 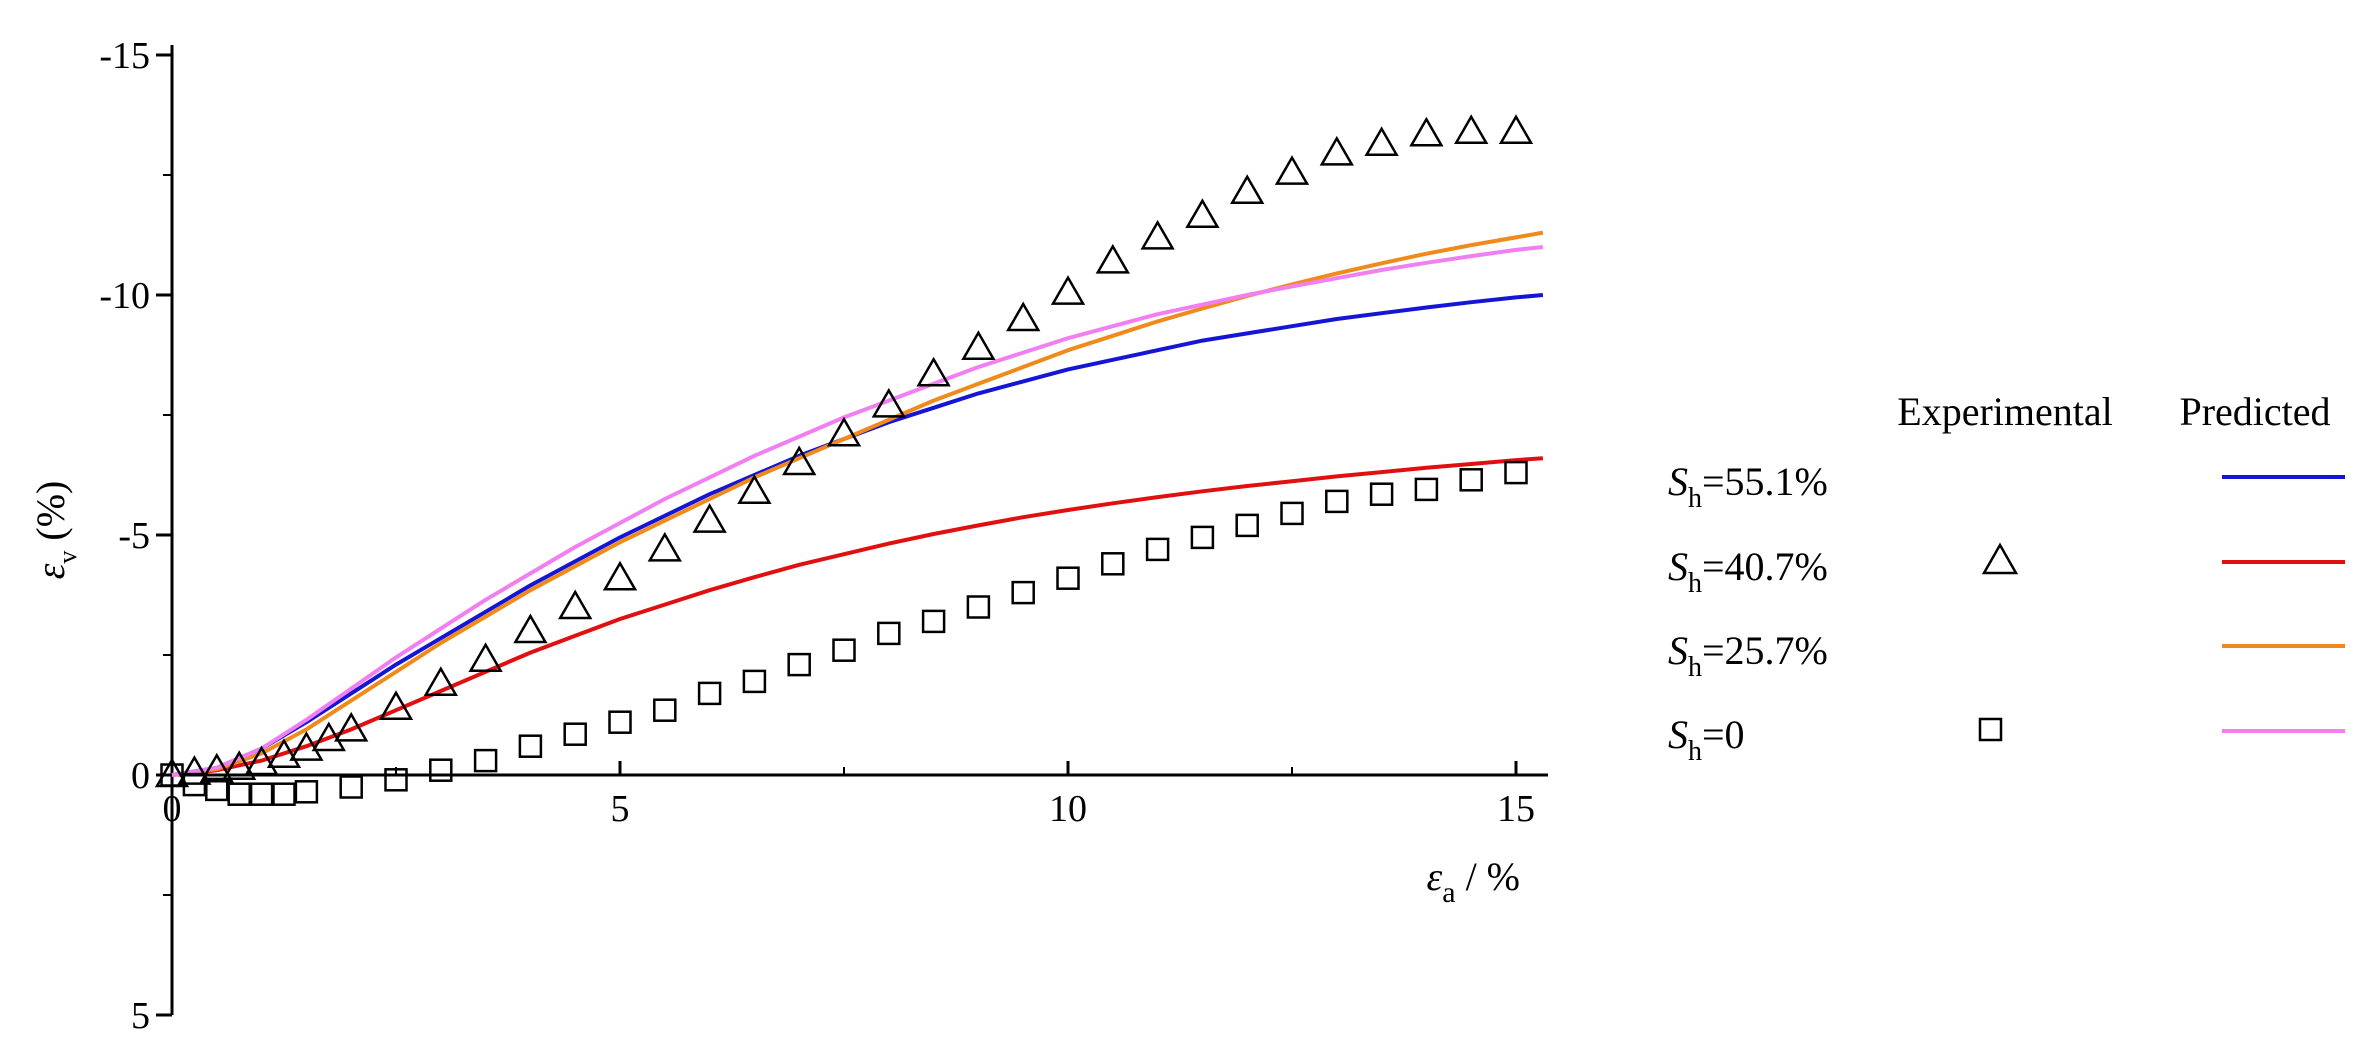 What do you see at coordinates (124, 56) in the screenshot?
I see `y-tick-label: -15` at bounding box center [124, 56].